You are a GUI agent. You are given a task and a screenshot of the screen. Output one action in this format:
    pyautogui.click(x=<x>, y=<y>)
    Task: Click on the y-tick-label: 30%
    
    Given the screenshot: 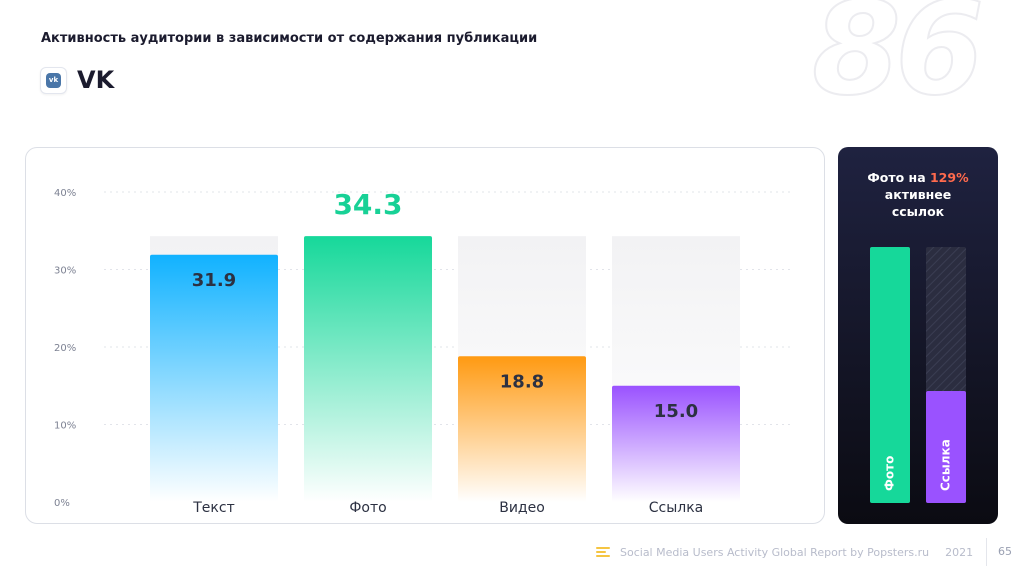 What is the action you would take?
    pyautogui.click(x=65, y=271)
    